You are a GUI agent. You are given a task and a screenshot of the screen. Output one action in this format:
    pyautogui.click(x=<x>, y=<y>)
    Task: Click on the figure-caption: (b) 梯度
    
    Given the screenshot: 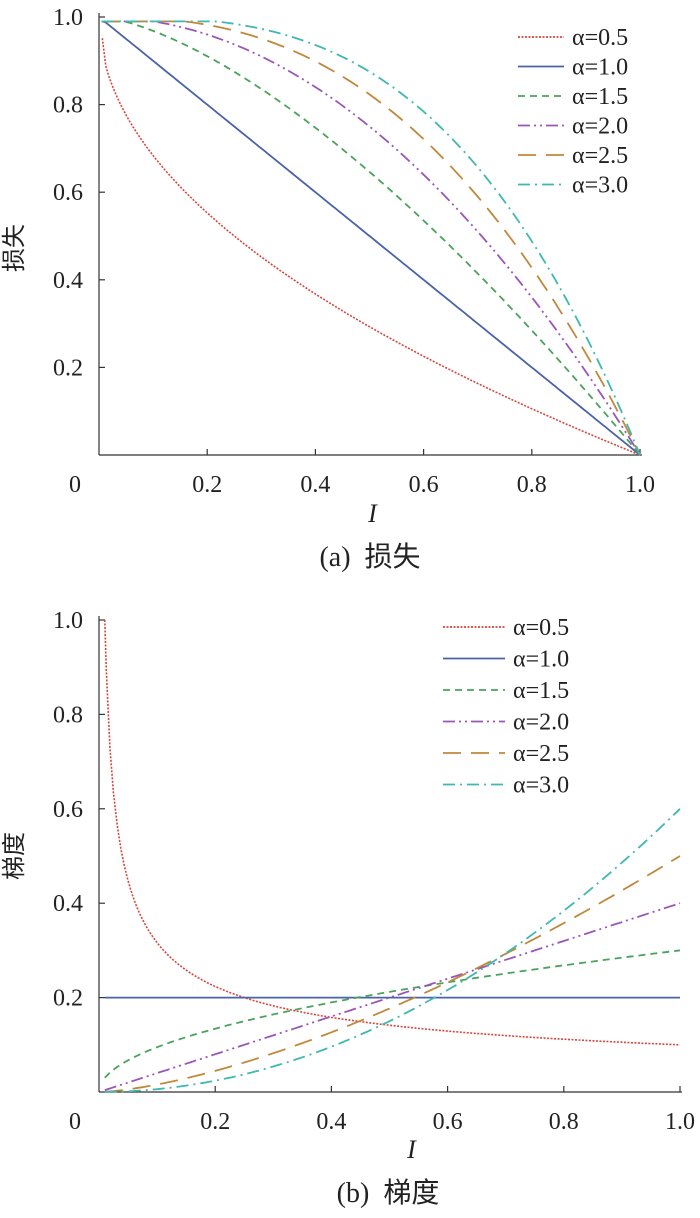 What is the action you would take?
    pyautogui.click(x=388, y=1192)
    